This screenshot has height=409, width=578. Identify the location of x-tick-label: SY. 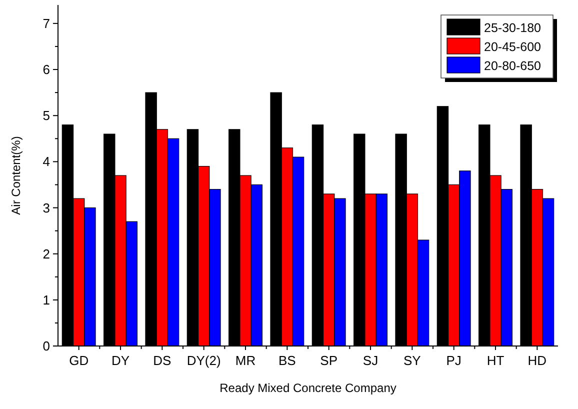
(412, 360).